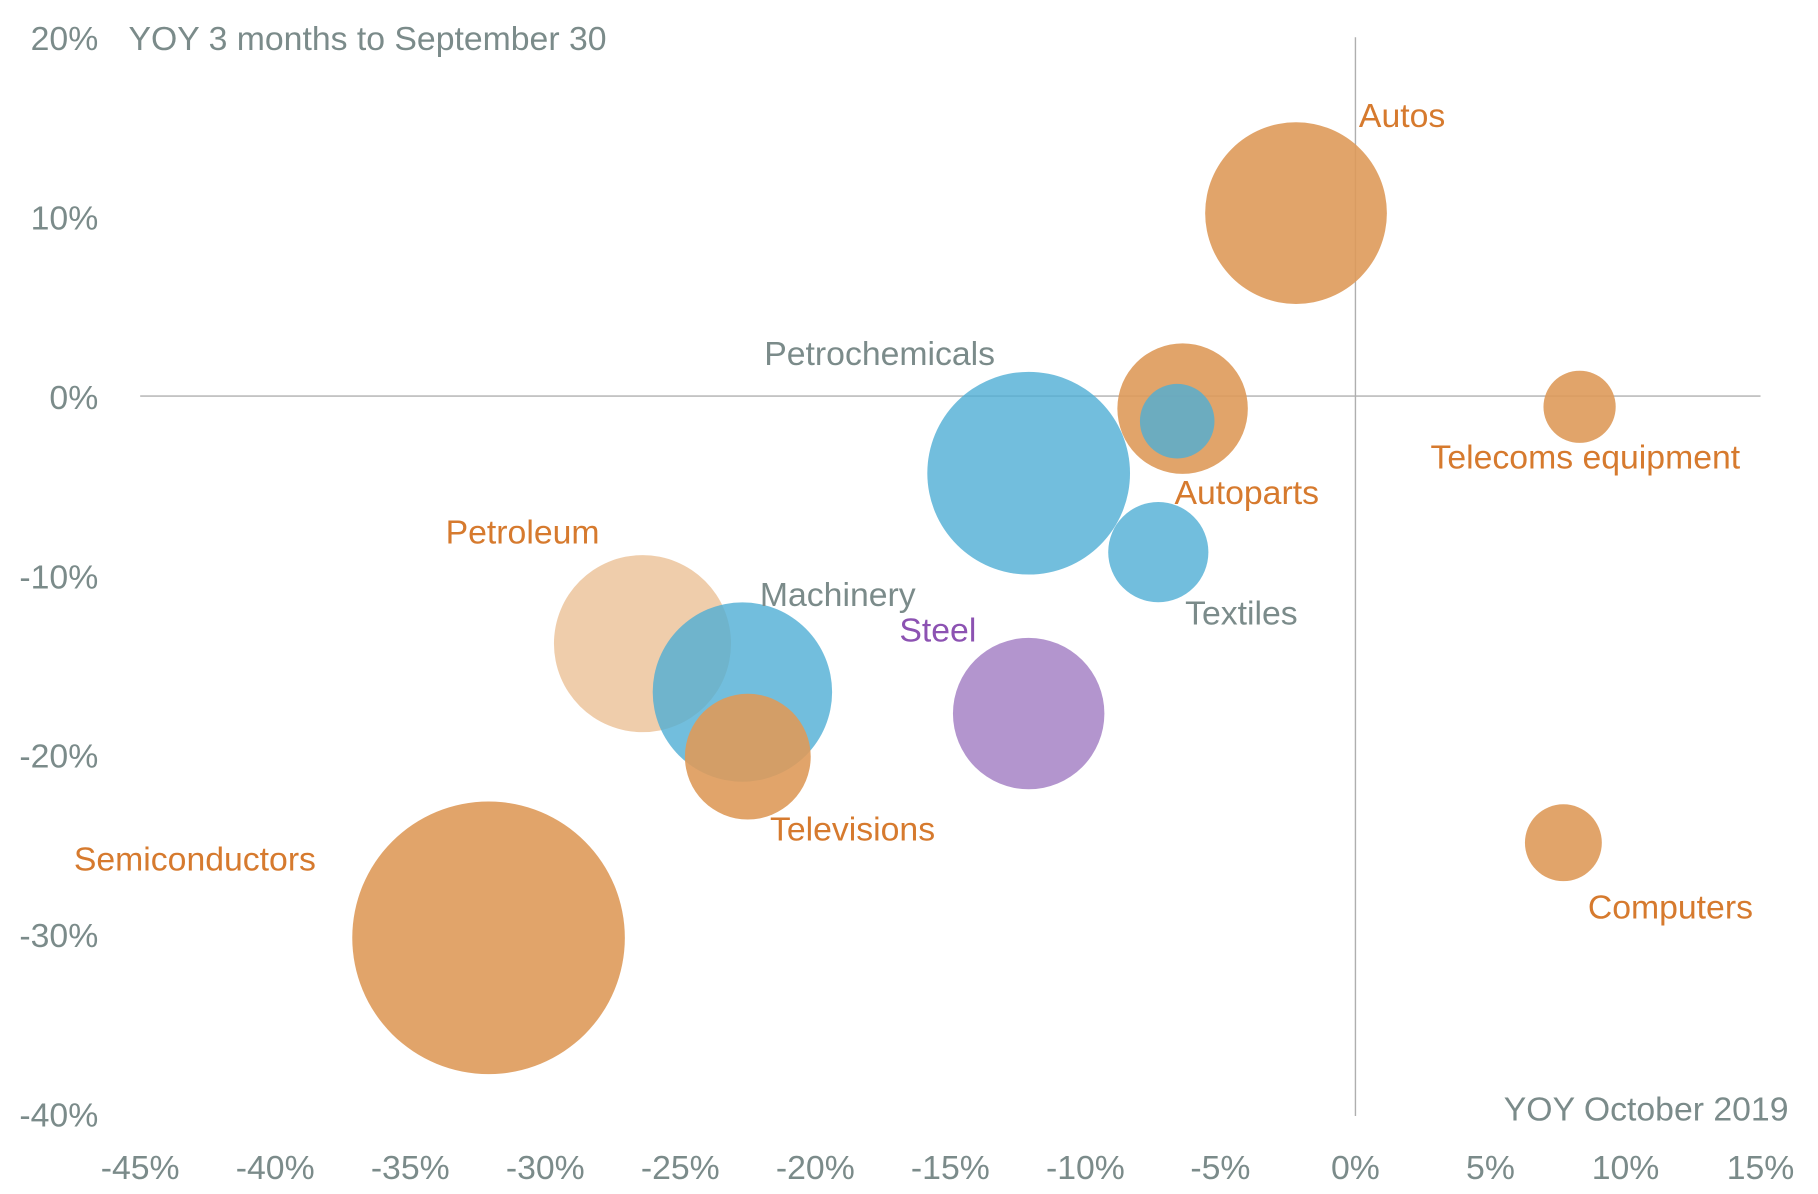  I want to click on bubble-label: Machinery, so click(838, 595).